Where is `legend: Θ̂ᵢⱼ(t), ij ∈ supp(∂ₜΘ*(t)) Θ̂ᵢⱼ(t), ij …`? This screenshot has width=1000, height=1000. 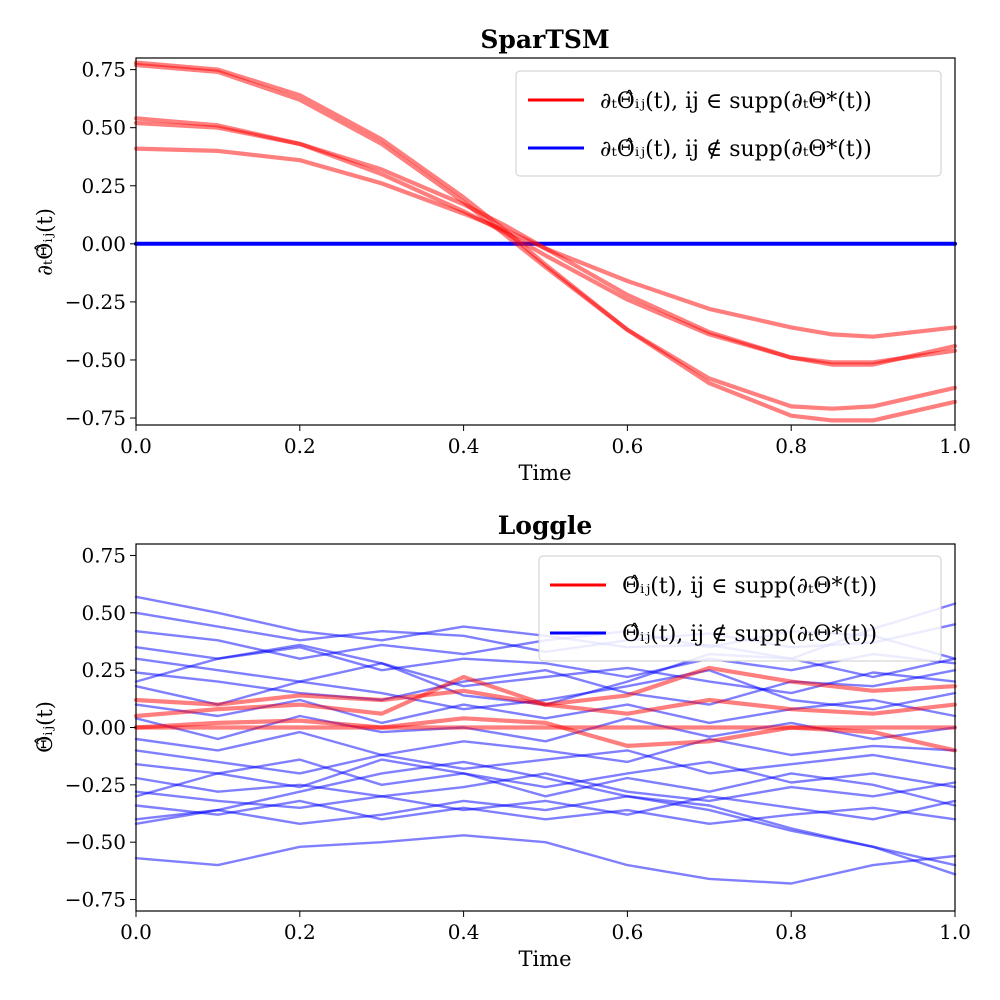 legend: Θ̂ᵢⱼ(t), ij ∈ supp(∂ₜΘ*(t)) Θ̂ᵢⱼ(t), ij … is located at coordinates (740, 608).